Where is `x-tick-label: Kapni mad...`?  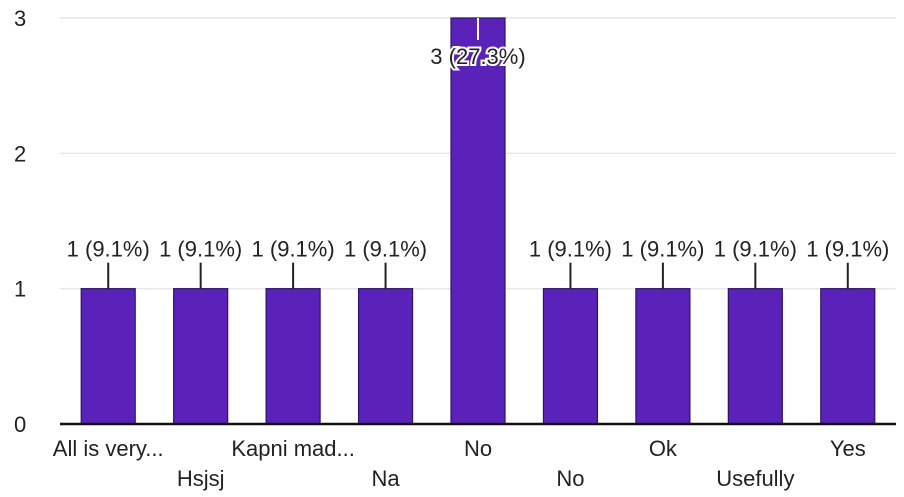 x-tick-label: Kapni mad... is located at coordinates (293, 448).